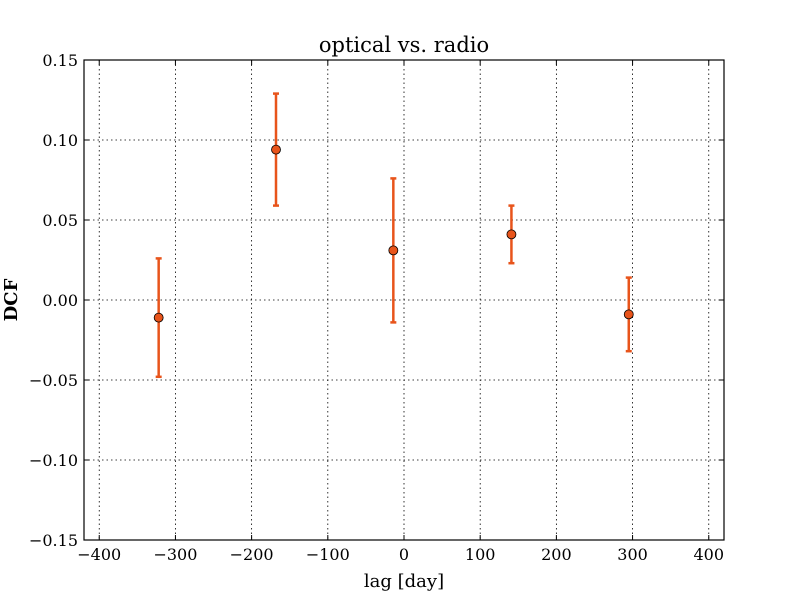 The image size is (800, 605). Describe the element at coordinates (60, 60) in the screenshot. I see `y-tick-label: 0.15` at that location.